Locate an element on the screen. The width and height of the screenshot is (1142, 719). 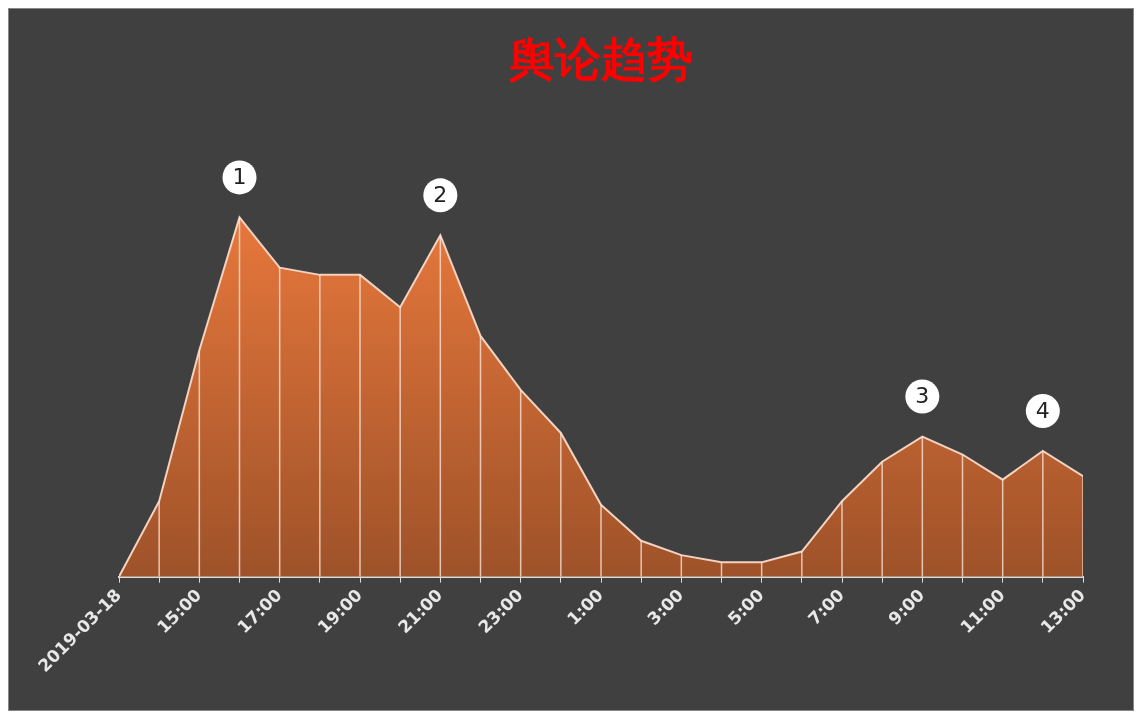
annotation: 2 is located at coordinates (440, 195).